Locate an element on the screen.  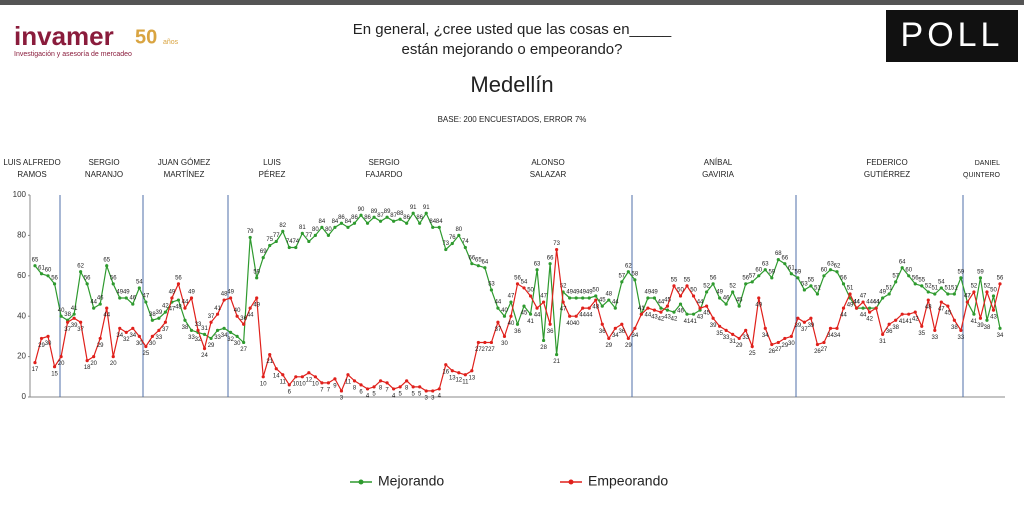
data-label: 5 is located at coordinates (414, 394).